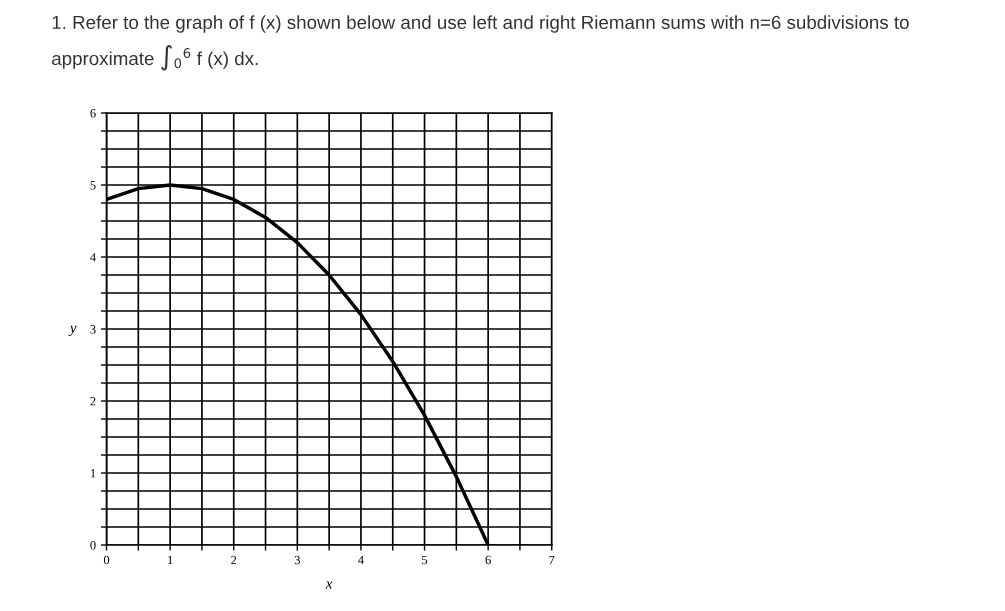  What do you see at coordinates (93, 401) in the screenshot?
I see `y-tick-label: 2` at bounding box center [93, 401].